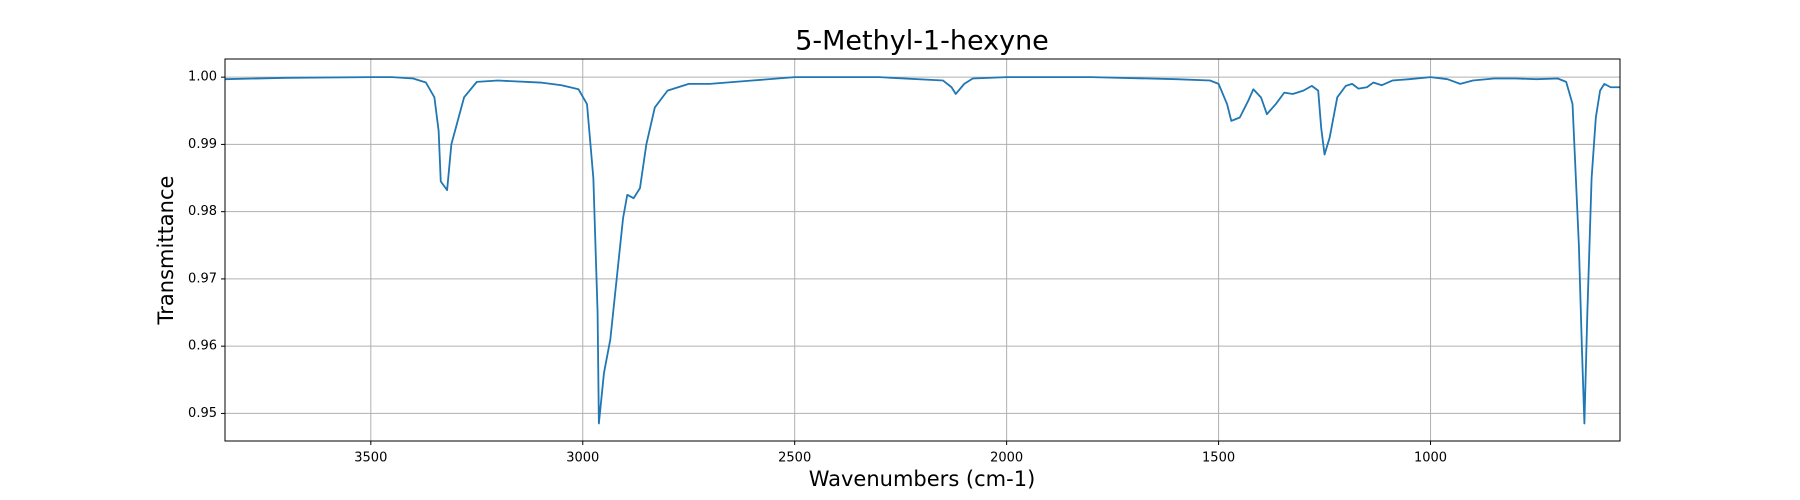 The image size is (1800, 500). What do you see at coordinates (370, 458) in the screenshot?
I see `x-tick-label: 3500` at bounding box center [370, 458].